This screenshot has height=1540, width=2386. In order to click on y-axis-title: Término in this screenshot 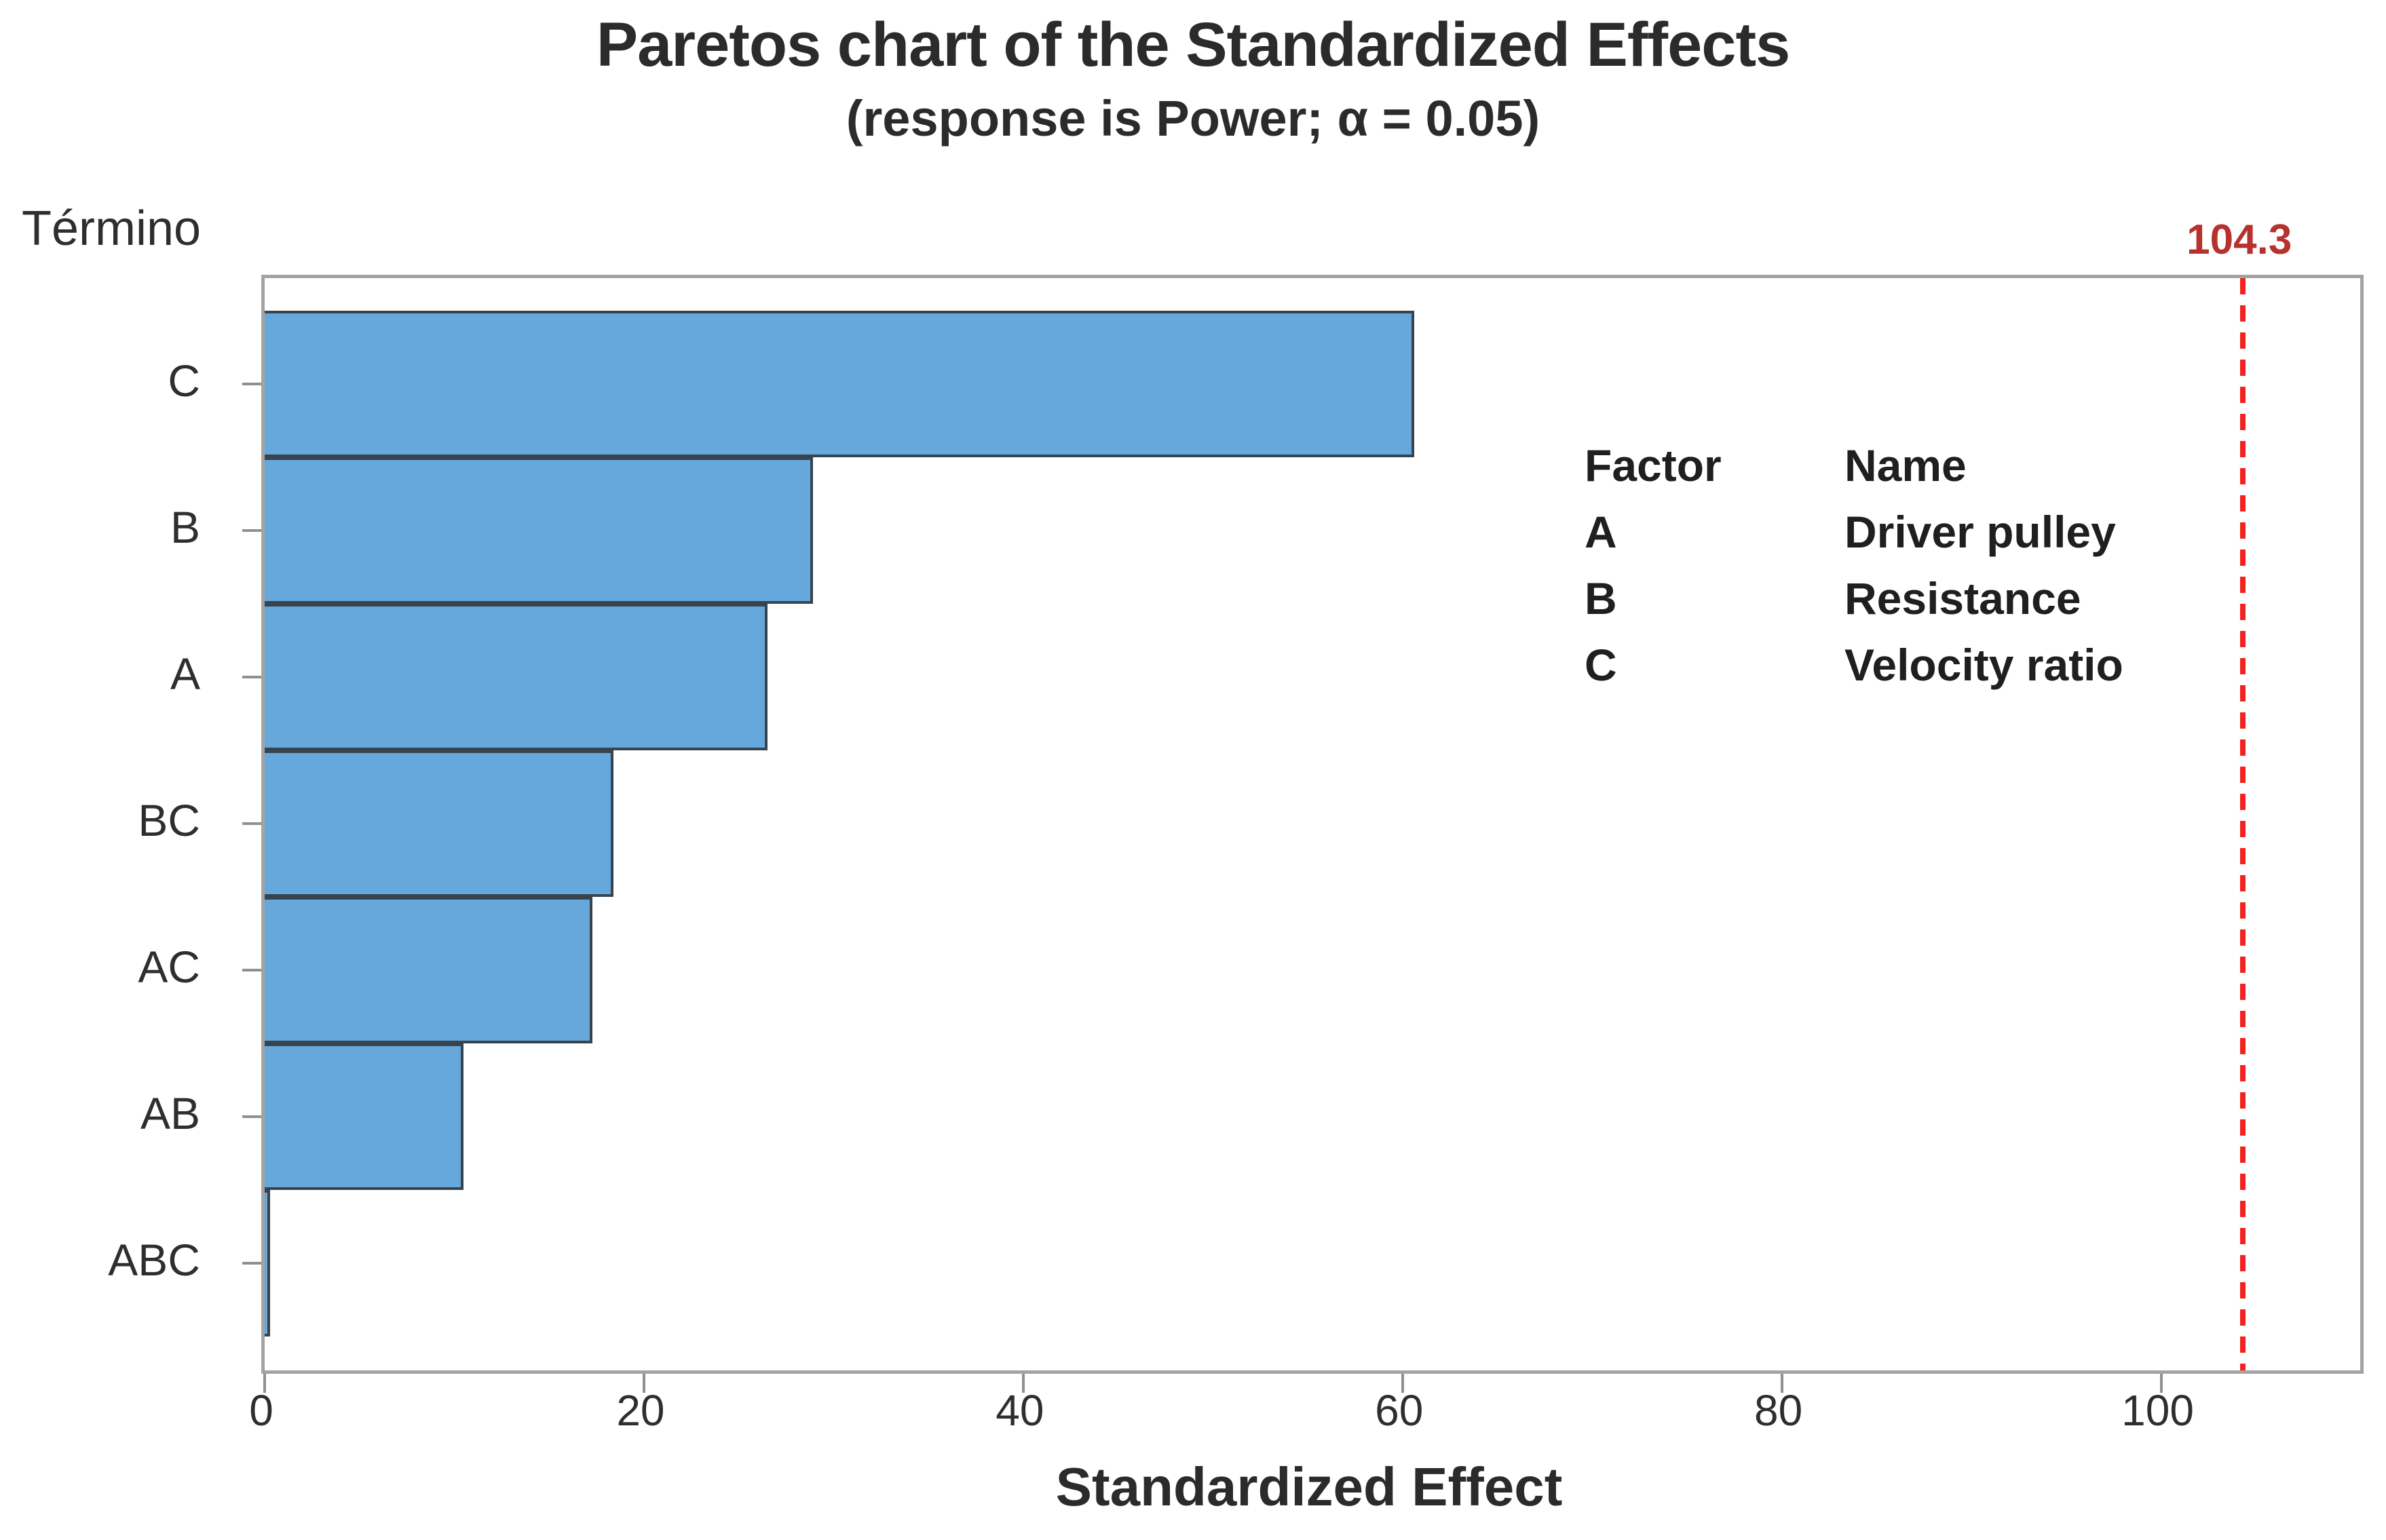, I will do `click(112, 229)`.